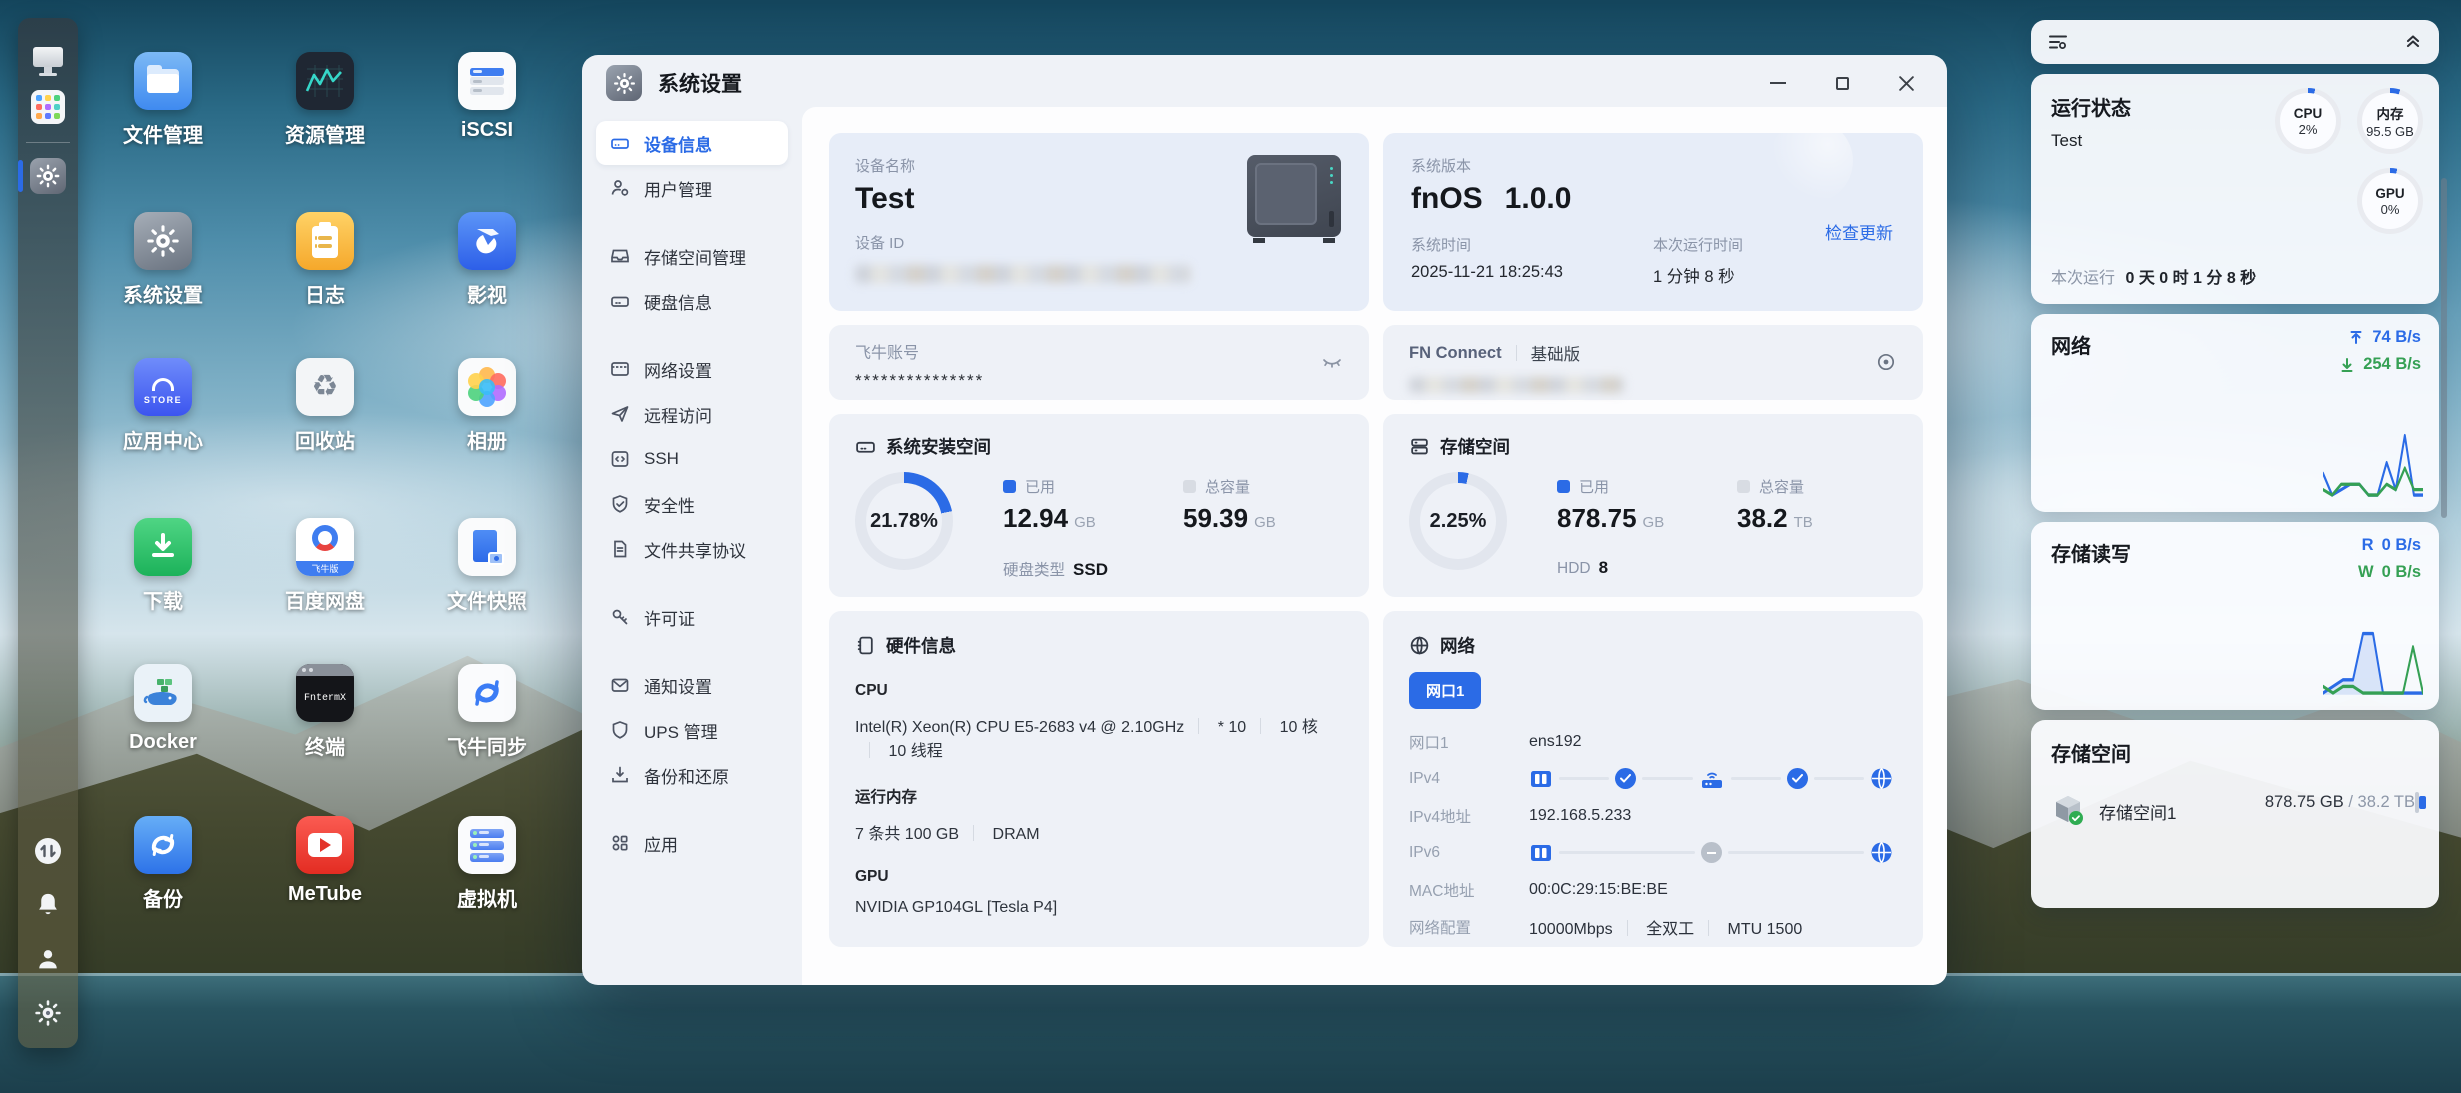  I want to click on app-recycle-bin: ♻ 回收站, so click(325, 406).